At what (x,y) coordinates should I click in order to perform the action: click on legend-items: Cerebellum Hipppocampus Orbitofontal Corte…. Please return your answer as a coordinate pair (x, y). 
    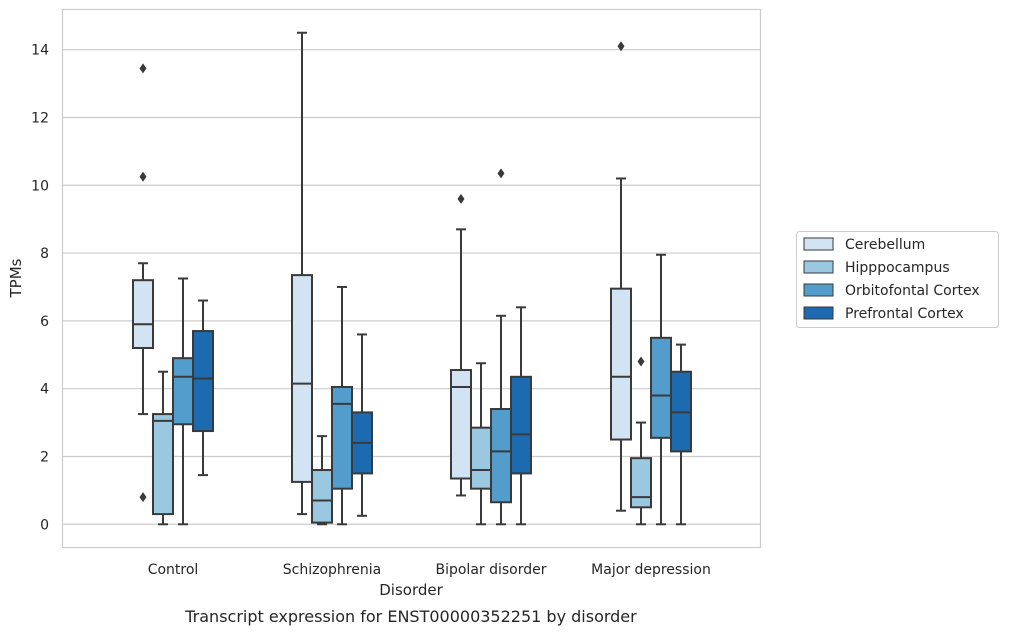
    Looking at the image, I should click on (891, 279).